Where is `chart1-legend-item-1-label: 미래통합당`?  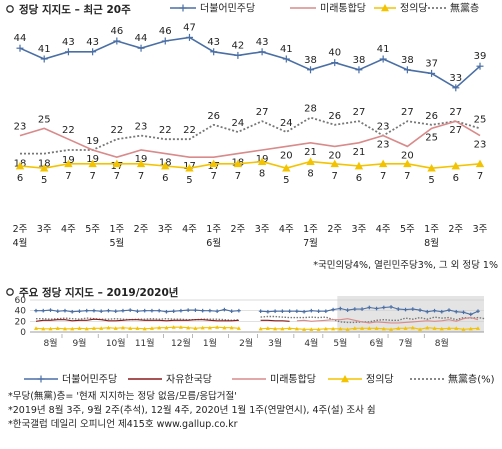 chart1-legend-item-1-label: 미래통합당 is located at coordinates (343, 9).